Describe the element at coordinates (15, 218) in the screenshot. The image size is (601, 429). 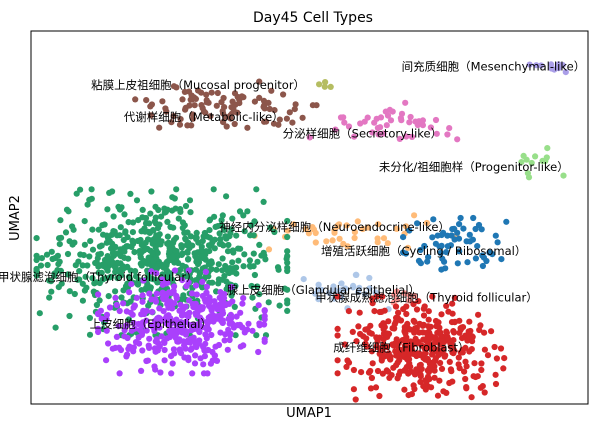
I see `y-axis-label: UMAP2` at that location.